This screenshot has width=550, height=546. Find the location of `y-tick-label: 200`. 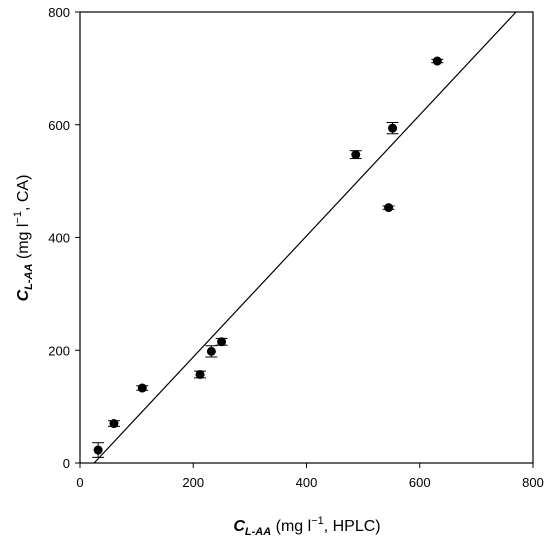

y-tick-label: 200 is located at coordinates (59, 350).